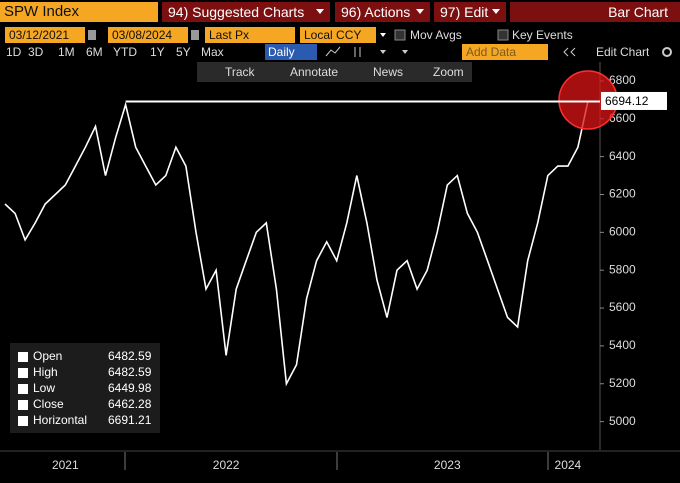 This screenshot has width=680, height=483. What do you see at coordinates (333, 51) in the screenshot?
I see `line-icon` at bounding box center [333, 51].